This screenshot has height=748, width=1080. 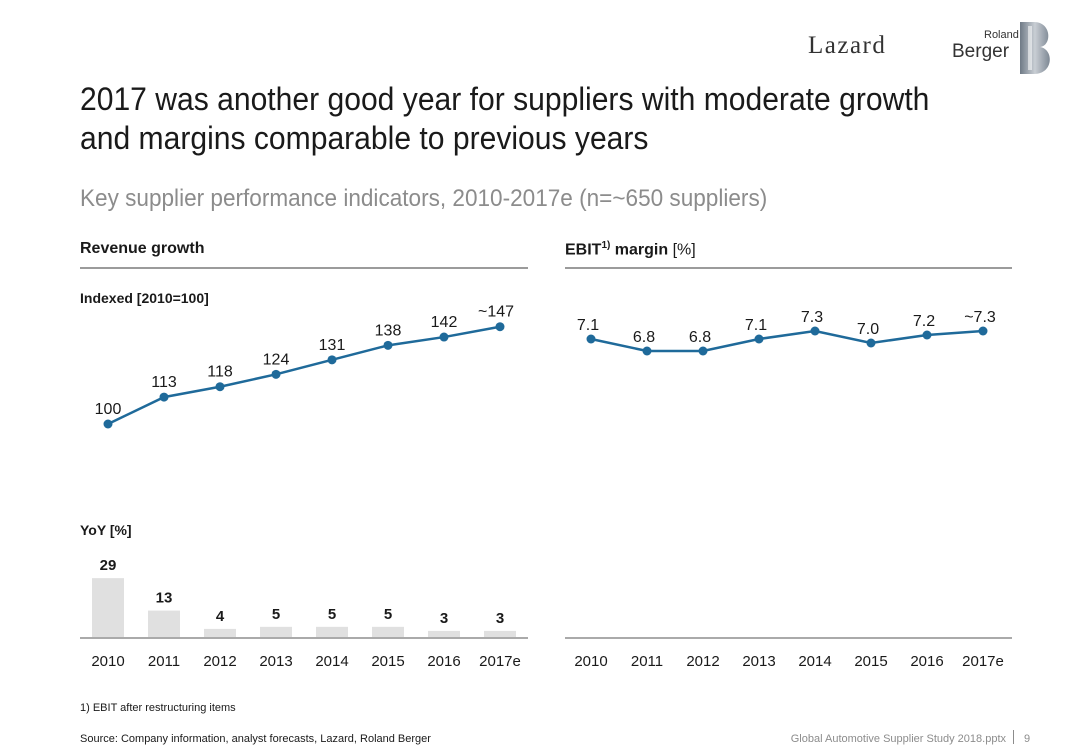 I want to click on ebit-point-2014, so click(x=815, y=331).